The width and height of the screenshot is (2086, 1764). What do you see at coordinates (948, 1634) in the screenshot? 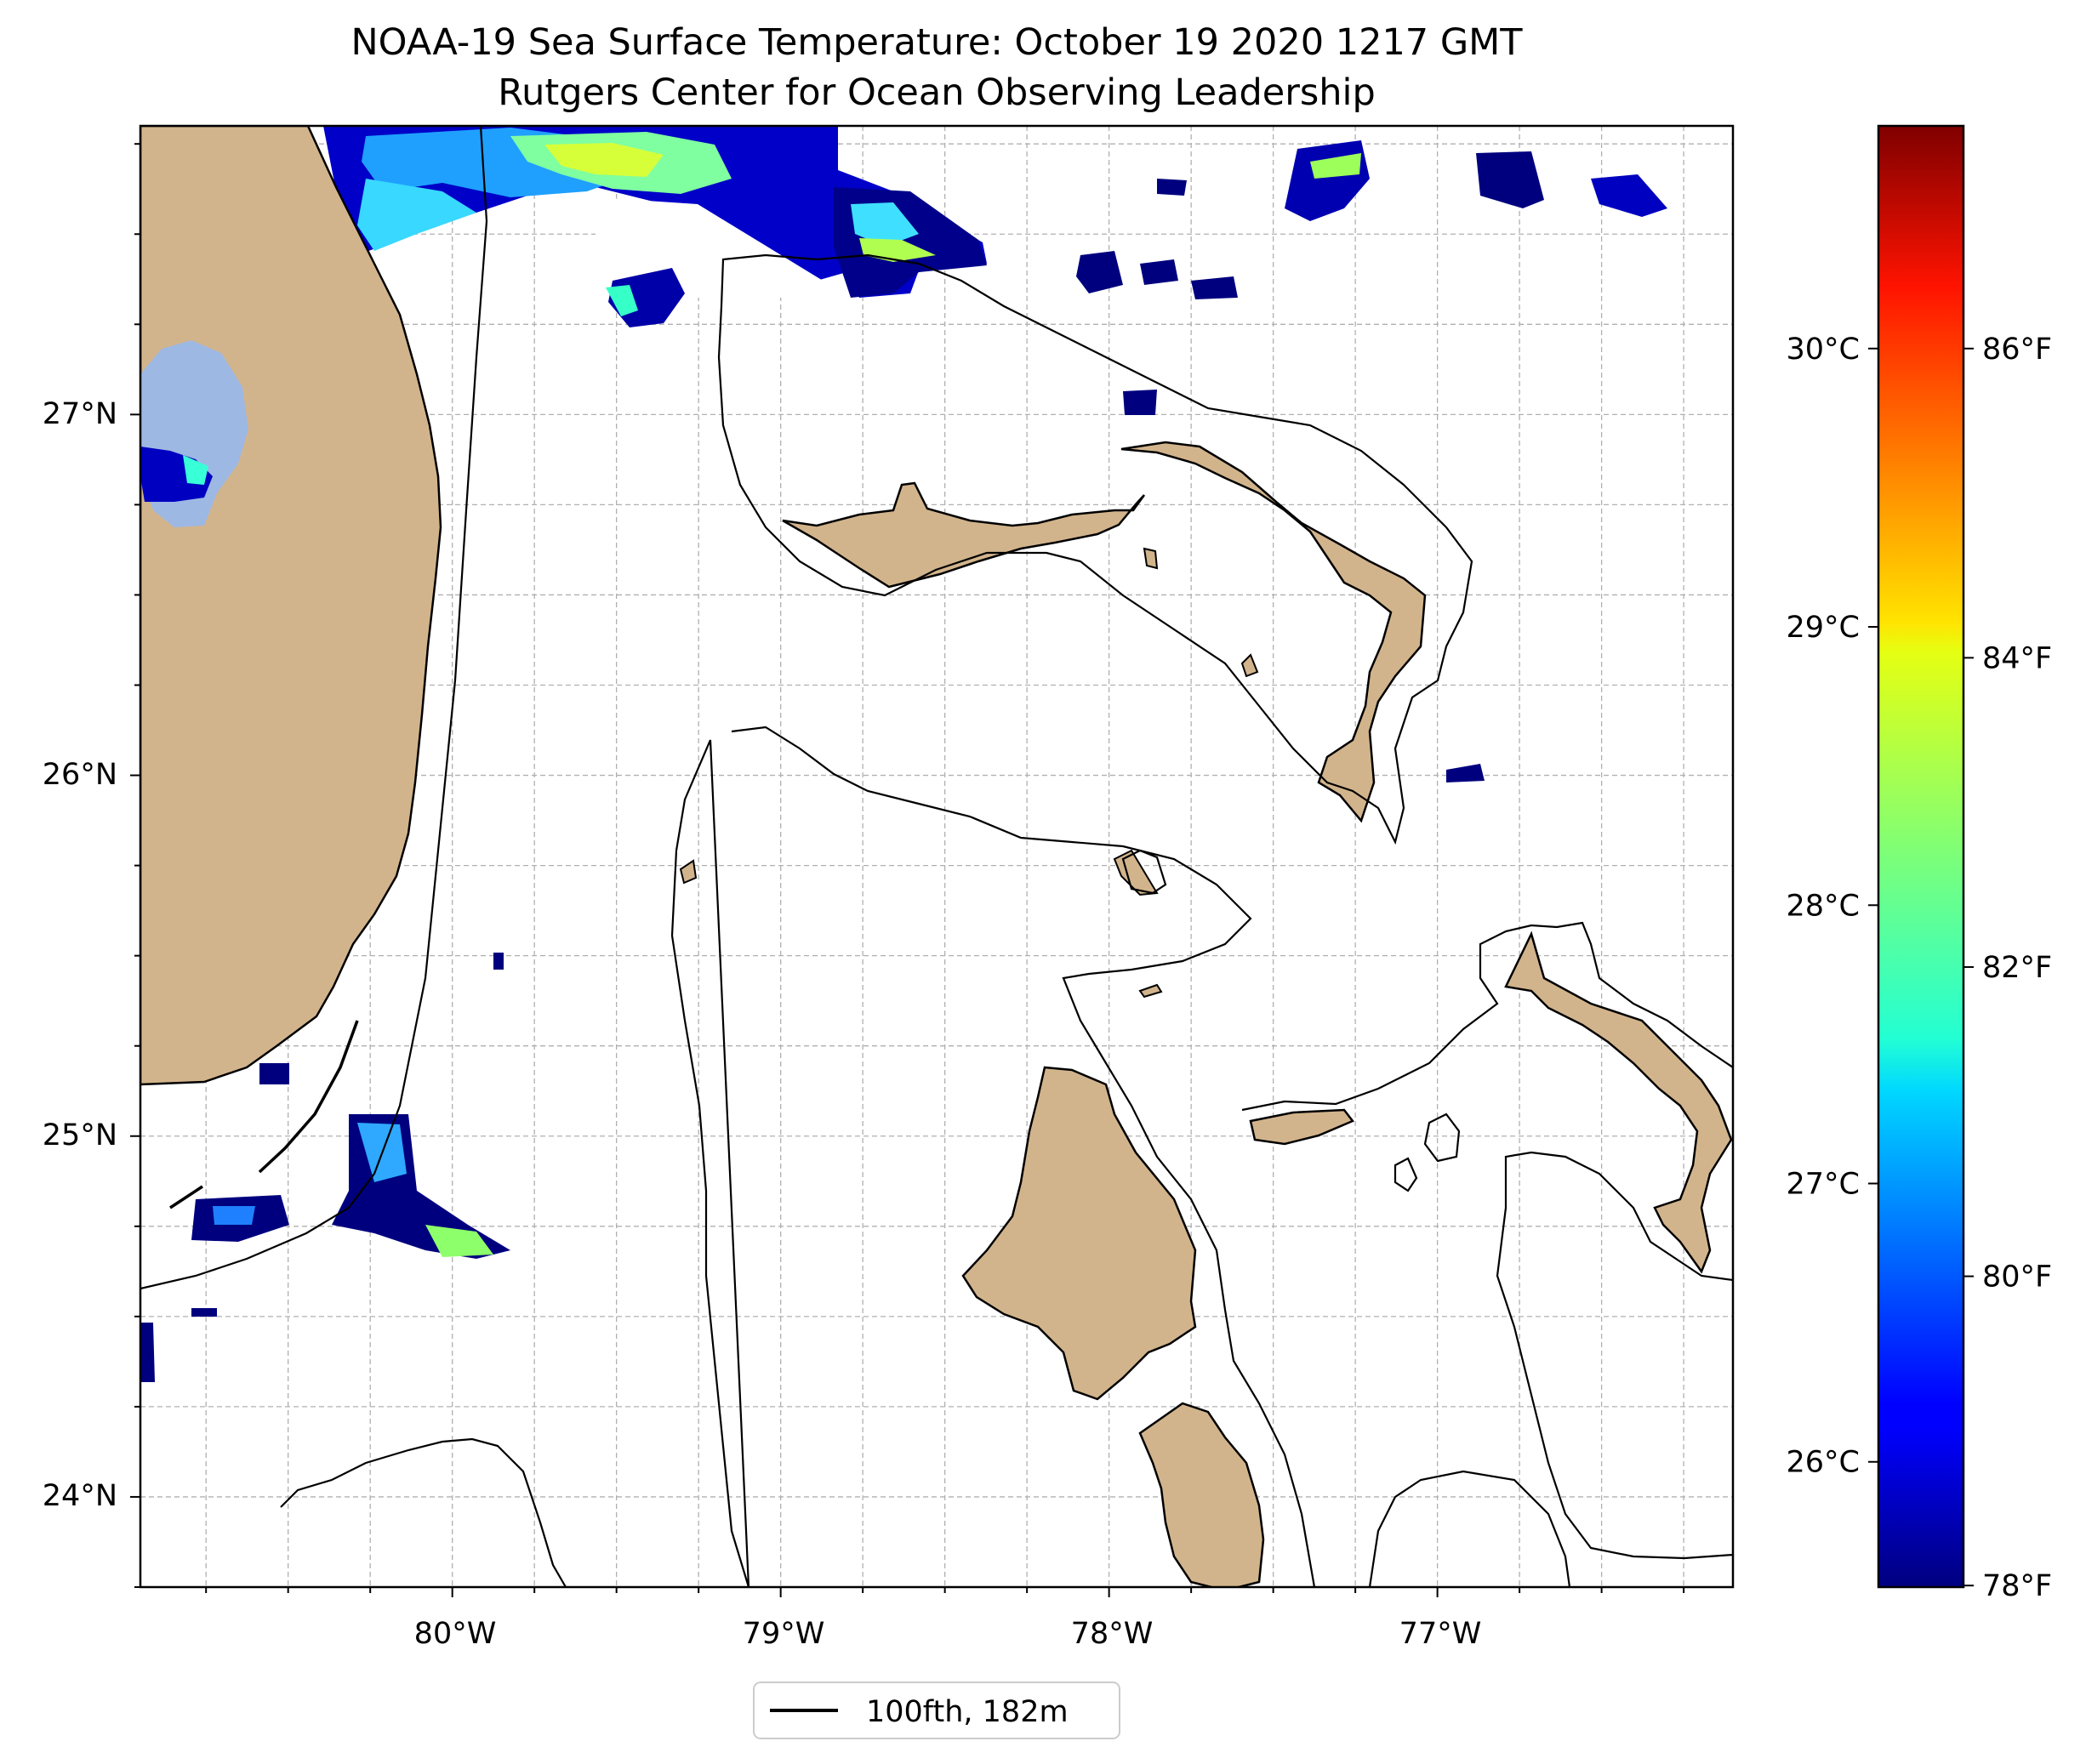
I see `lon-tick-labels: 80°W 79°W 78°W 77°W` at bounding box center [948, 1634].